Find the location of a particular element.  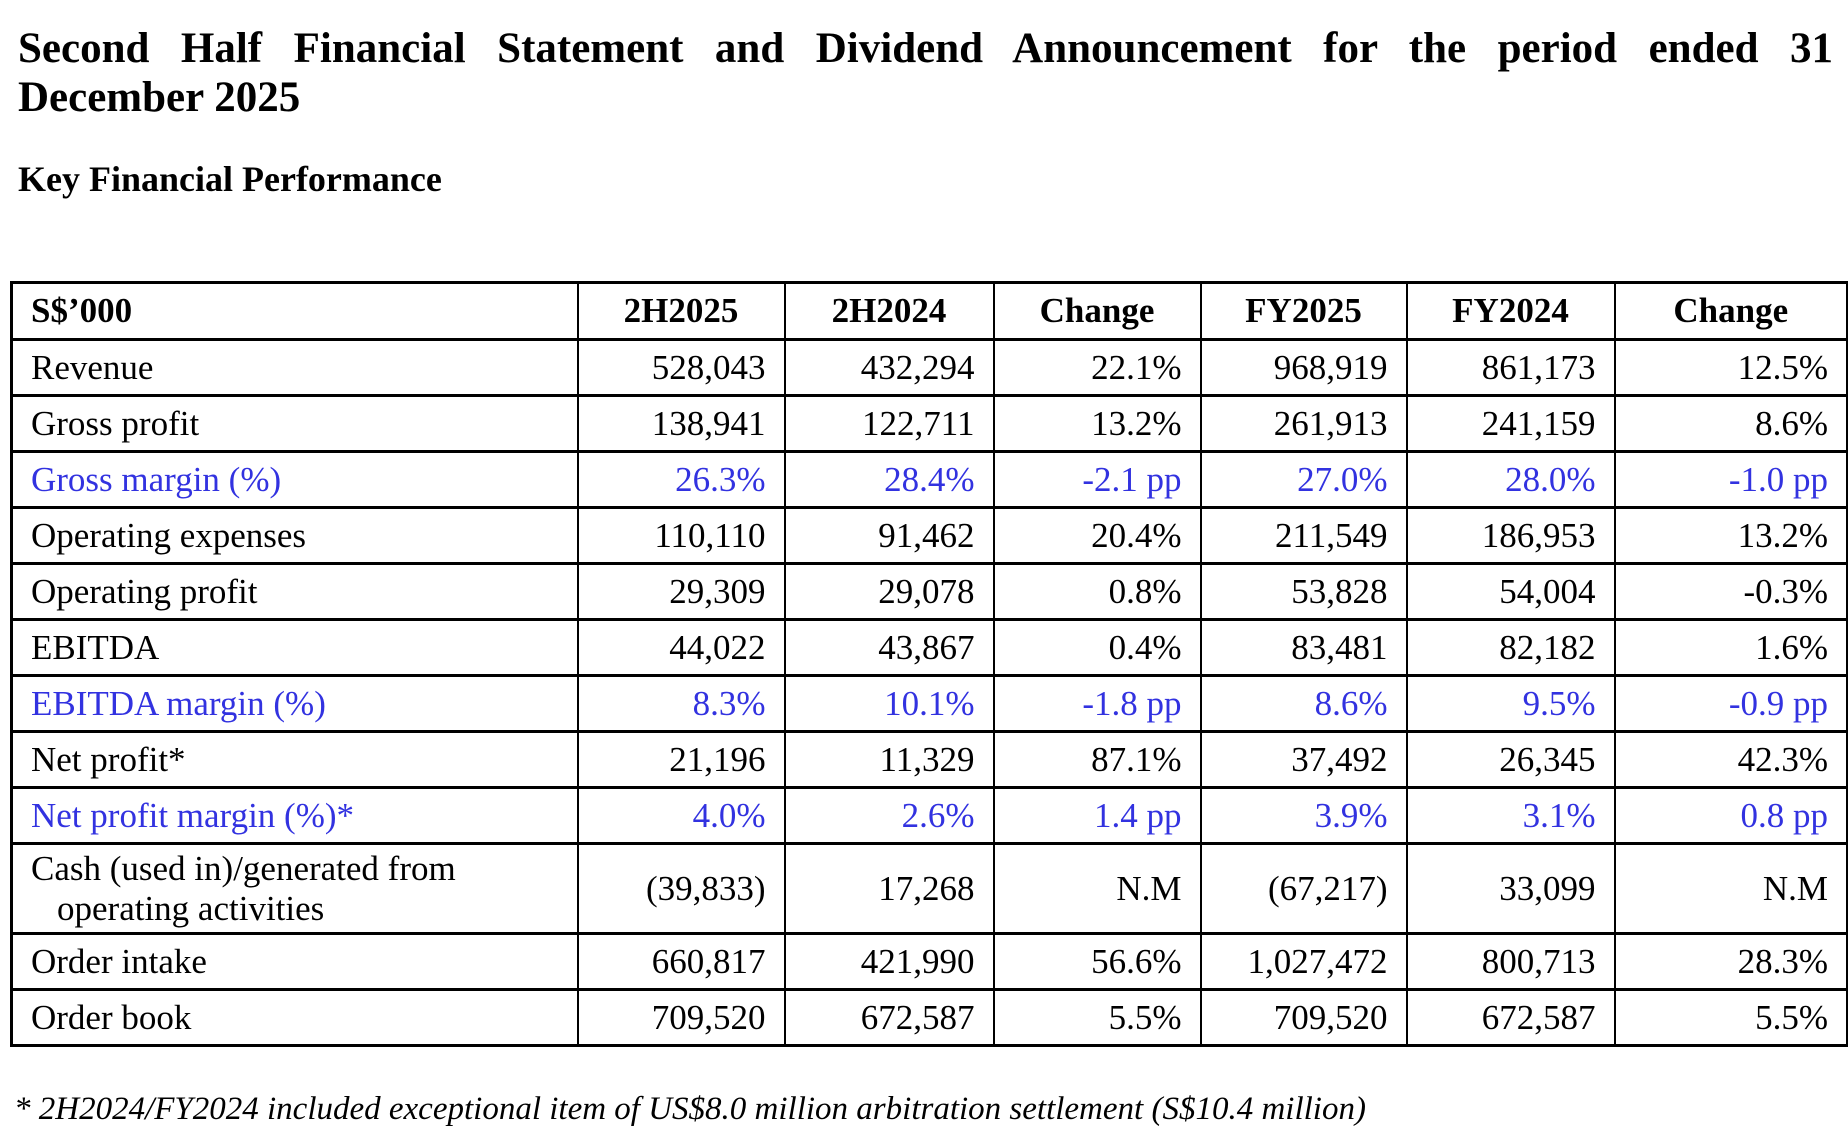

cell-value: 82,182 is located at coordinates (1510, 647).